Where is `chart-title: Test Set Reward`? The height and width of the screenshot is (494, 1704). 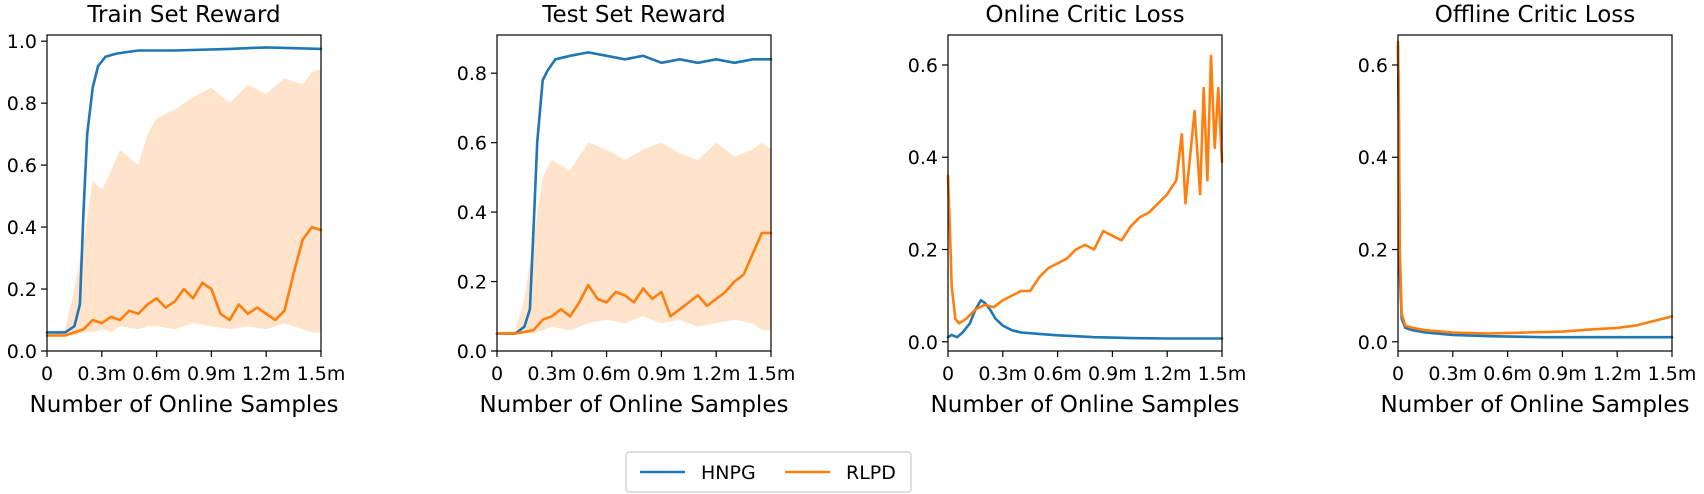
chart-title: Test Set Reward is located at coordinates (633, 15).